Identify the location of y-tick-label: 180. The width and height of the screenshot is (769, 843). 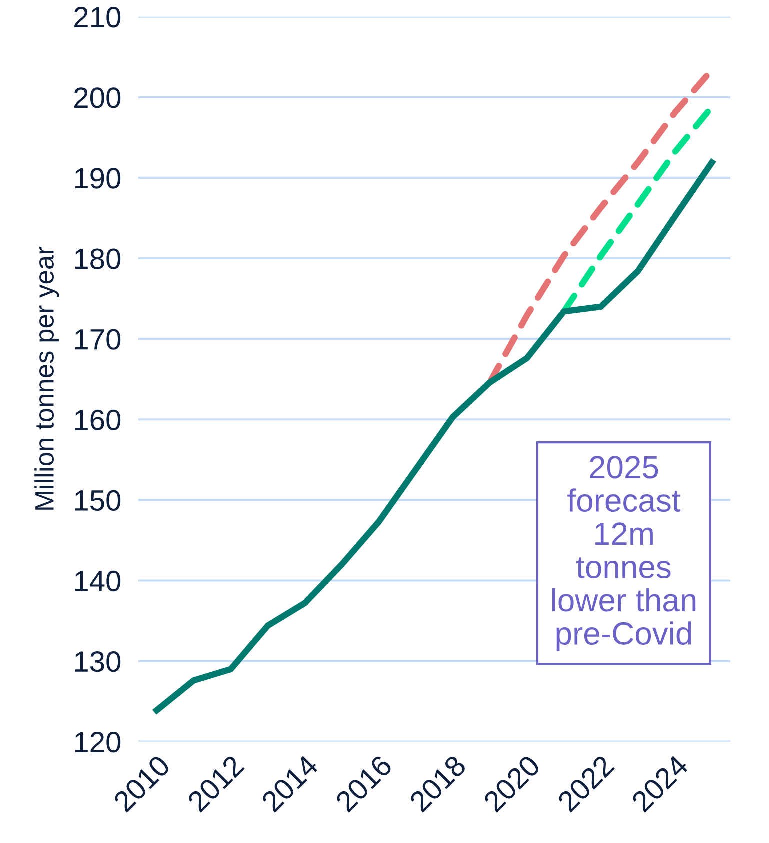
(98, 259).